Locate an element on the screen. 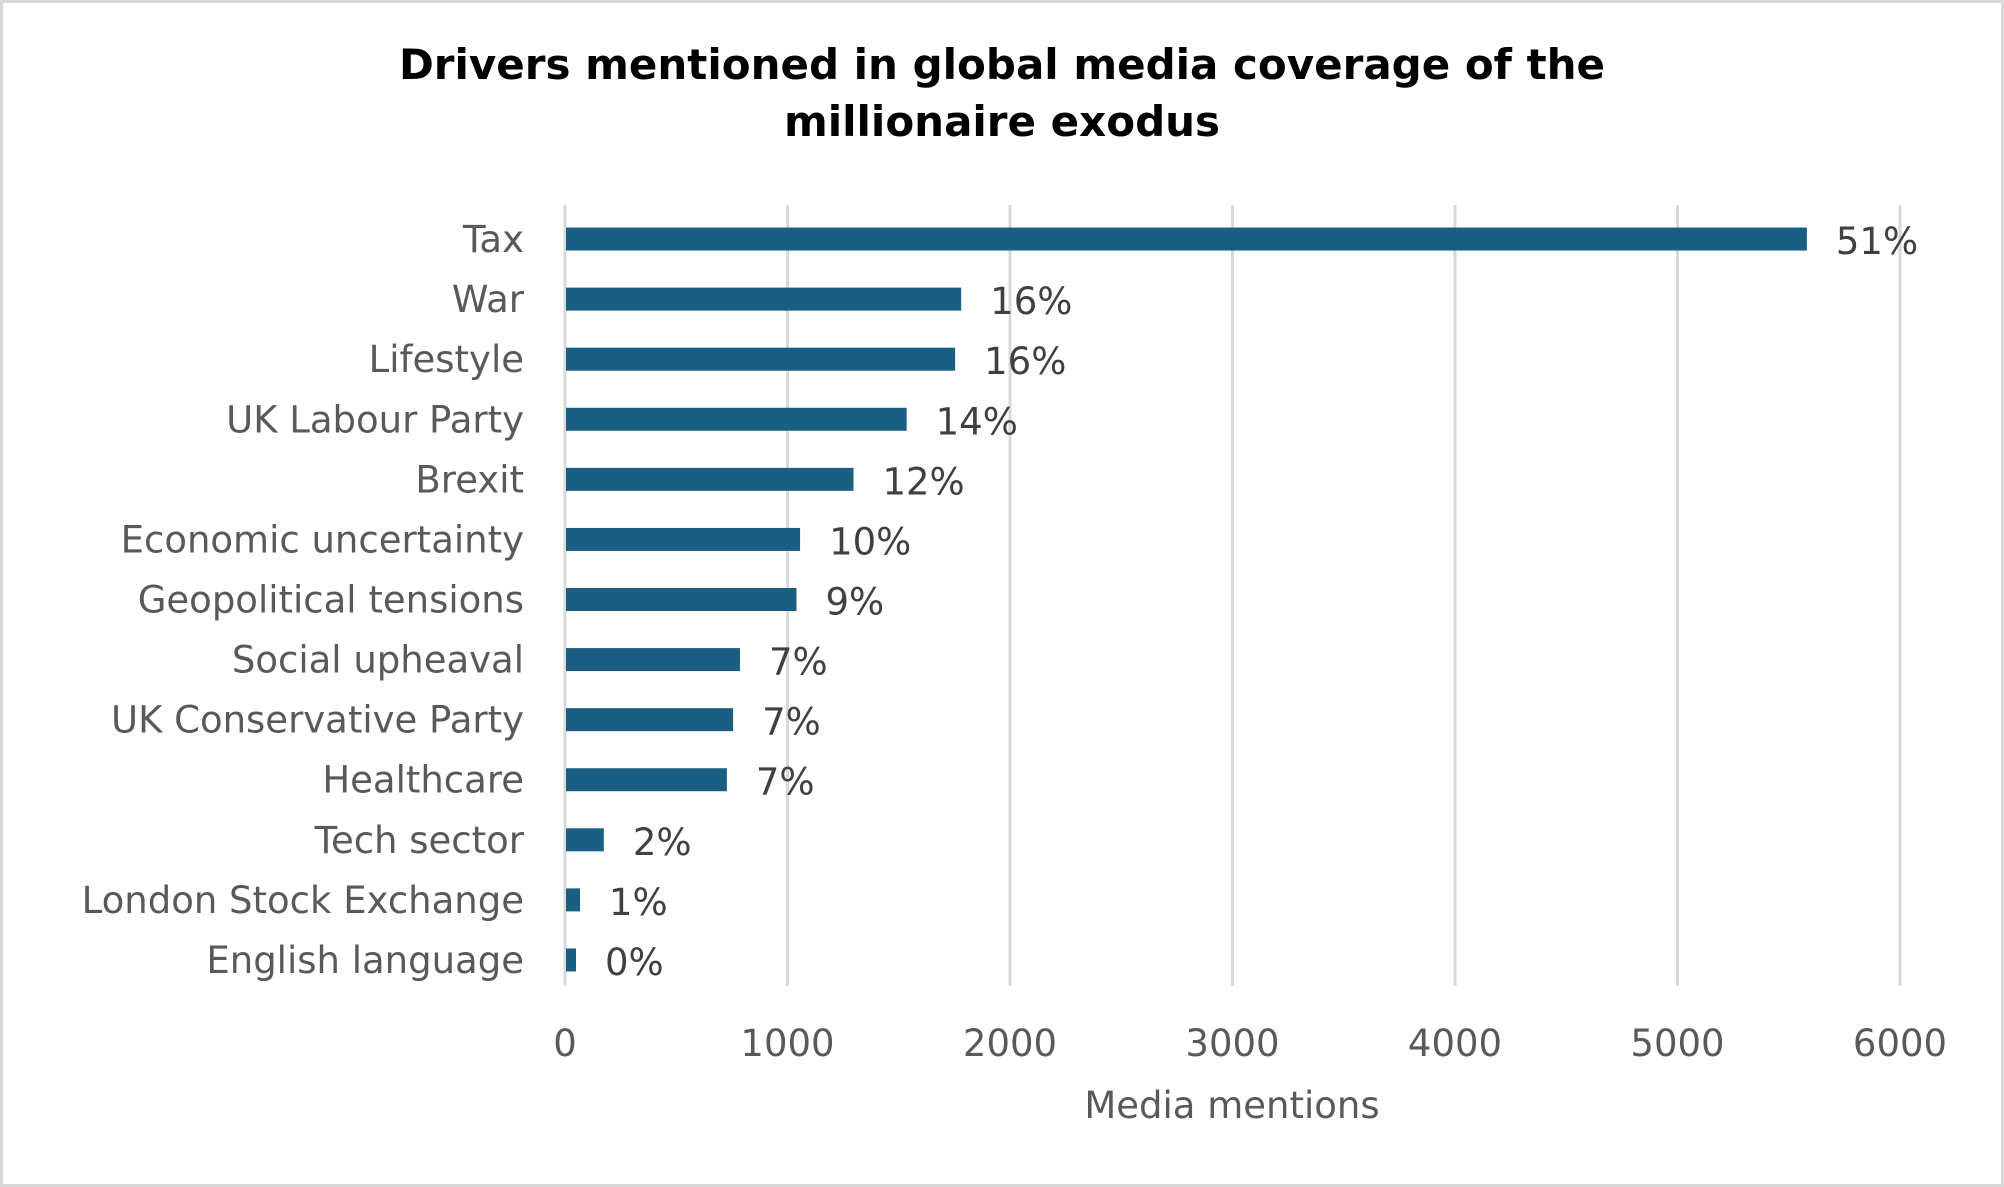 This screenshot has height=1187, width=2004. category-label: Social upheaval is located at coordinates (378, 660).